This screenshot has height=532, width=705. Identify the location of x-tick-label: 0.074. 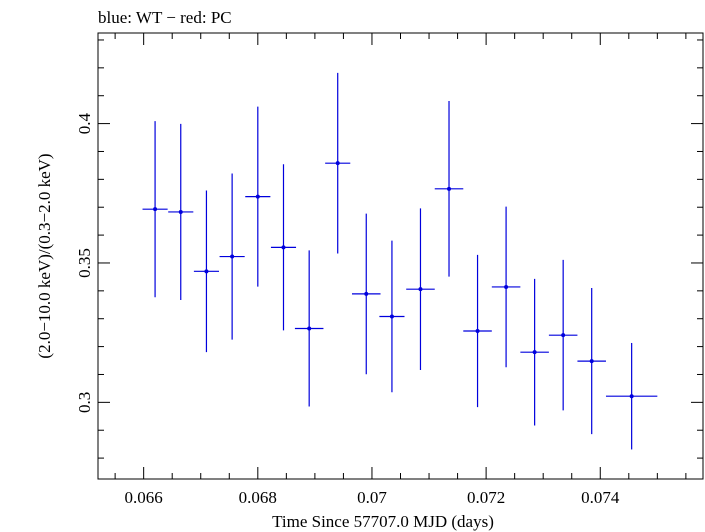
(600, 497).